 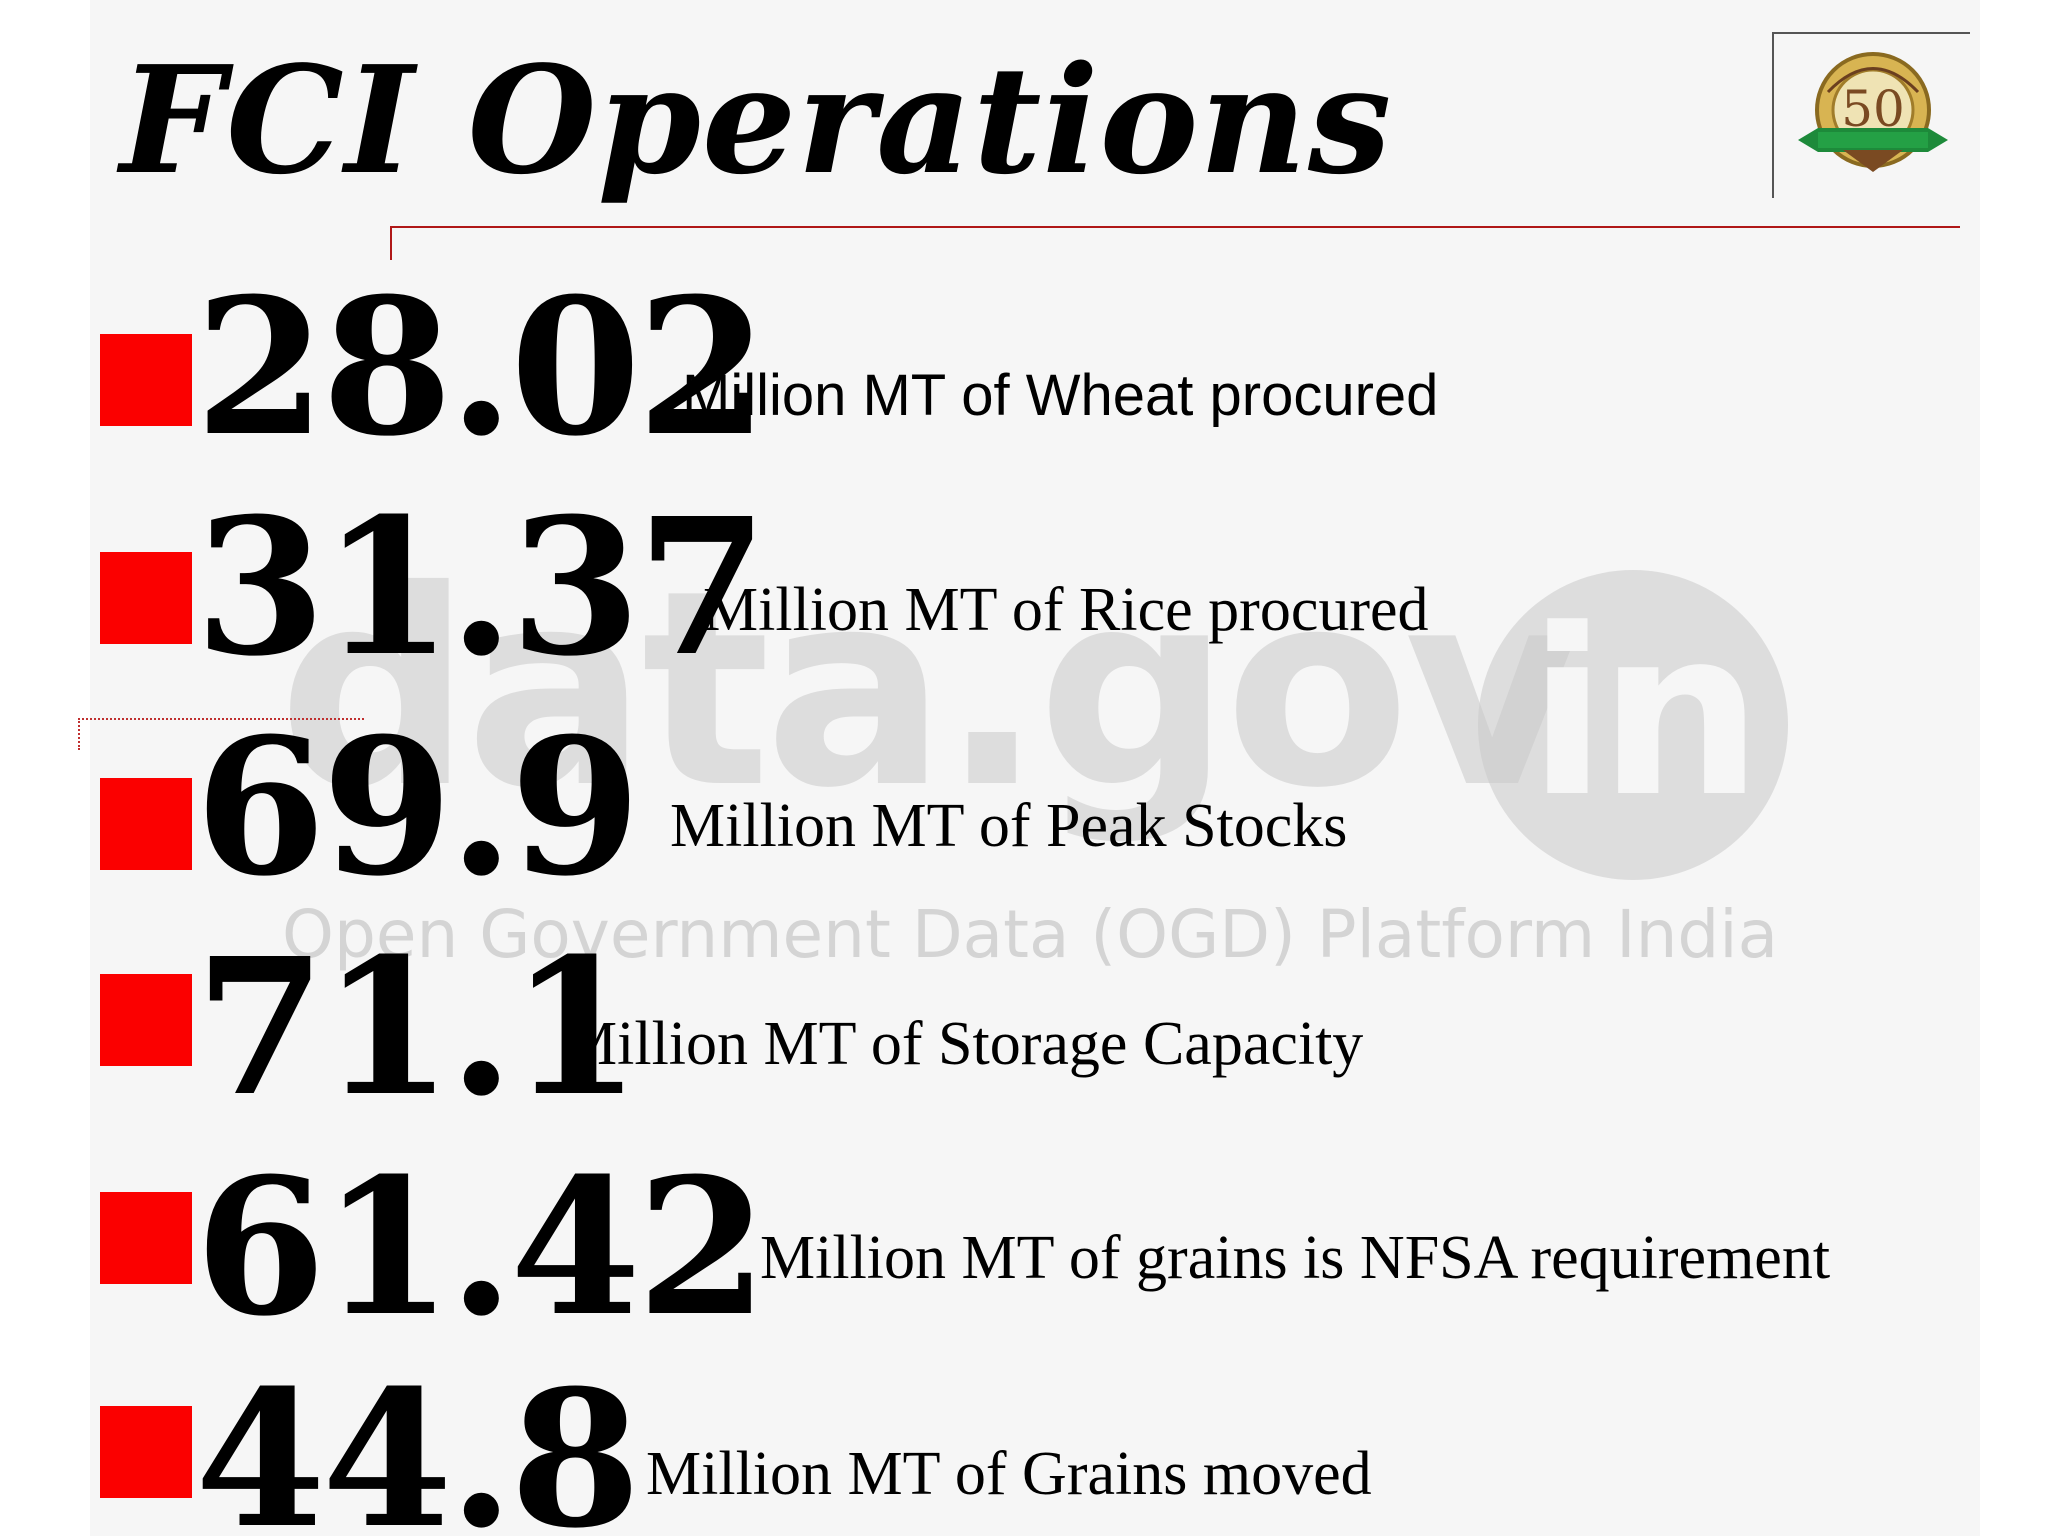 I want to click on stat-value: 44.8, so click(x=418, y=1442).